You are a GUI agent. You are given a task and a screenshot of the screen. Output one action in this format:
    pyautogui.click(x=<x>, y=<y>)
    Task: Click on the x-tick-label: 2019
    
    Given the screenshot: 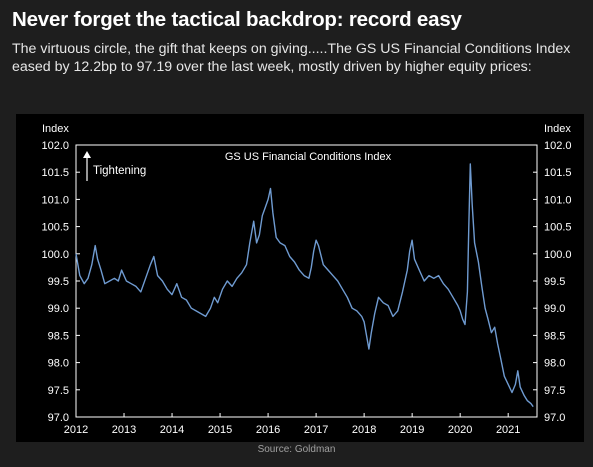 What is the action you would take?
    pyautogui.click(x=412, y=430)
    